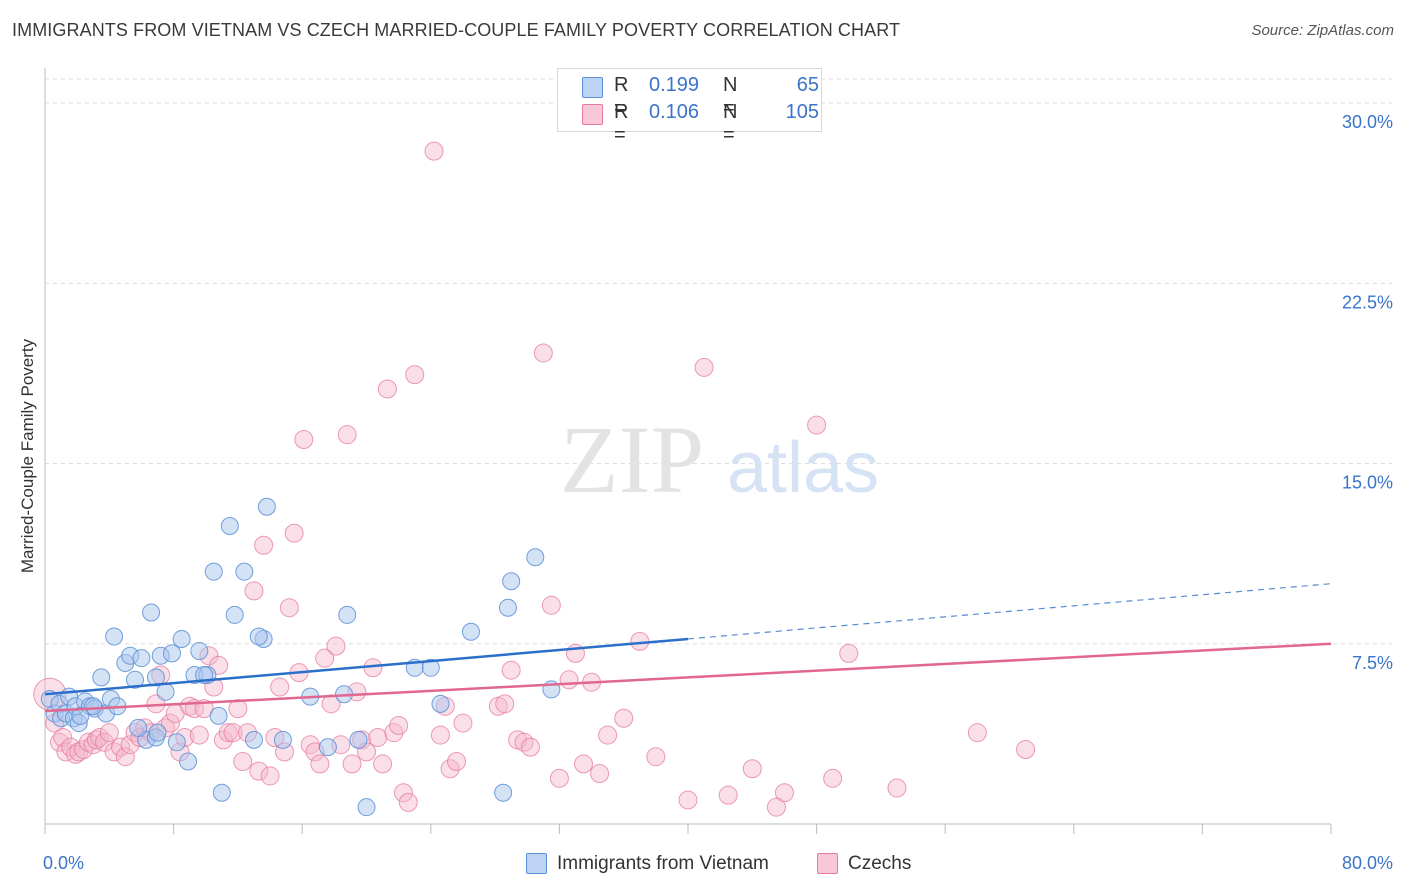 The width and height of the screenshot is (1406, 892). I want to click on watermark-atlas: atlas, so click(803, 468).